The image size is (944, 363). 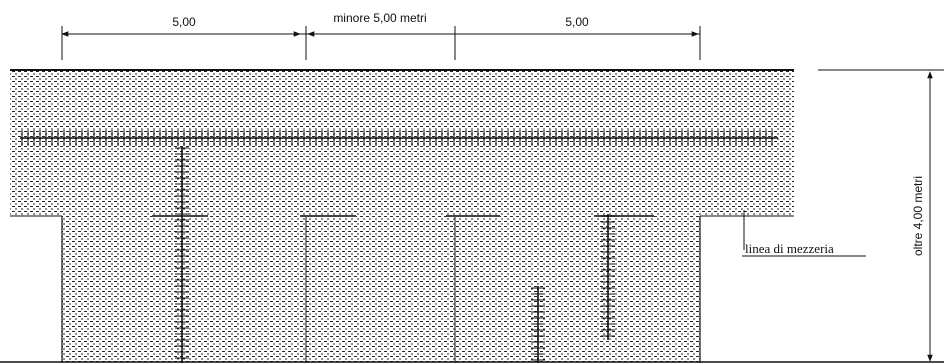 What do you see at coordinates (804, 233) in the screenshot?
I see `centerline-leader` at bounding box center [804, 233].